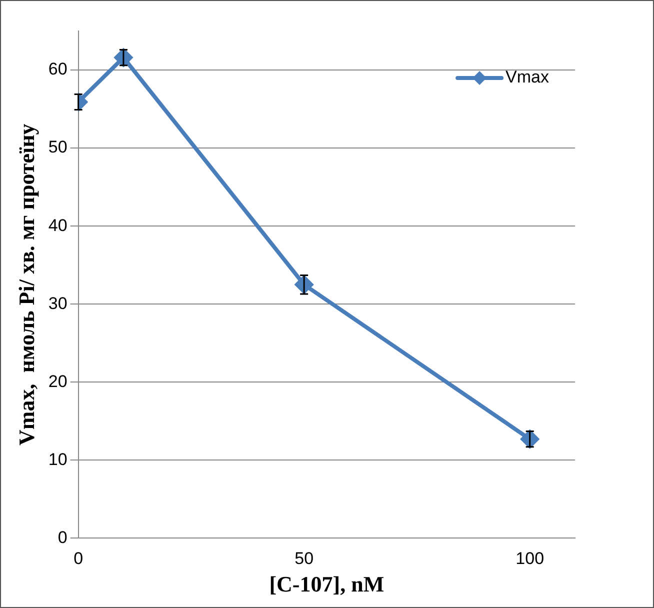 This screenshot has width=654, height=608. I want to click on x-tick-label: 50, so click(304, 558).